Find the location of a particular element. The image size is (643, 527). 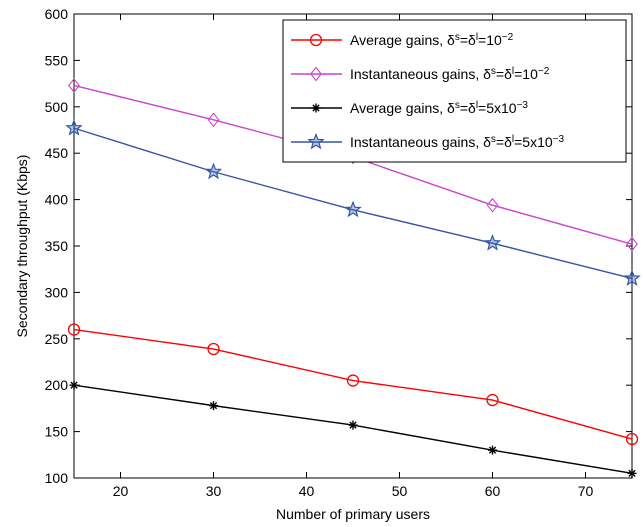

x-tick-label: 40 is located at coordinates (307, 491).